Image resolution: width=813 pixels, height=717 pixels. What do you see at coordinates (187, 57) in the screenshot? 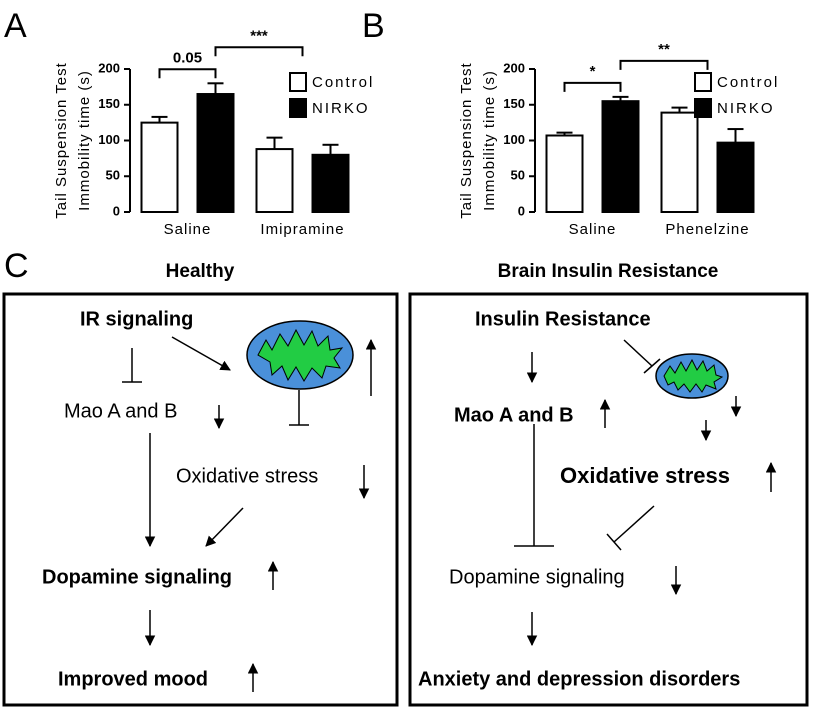
I see `significance-label: 0.05` at bounding box center [187, 57].